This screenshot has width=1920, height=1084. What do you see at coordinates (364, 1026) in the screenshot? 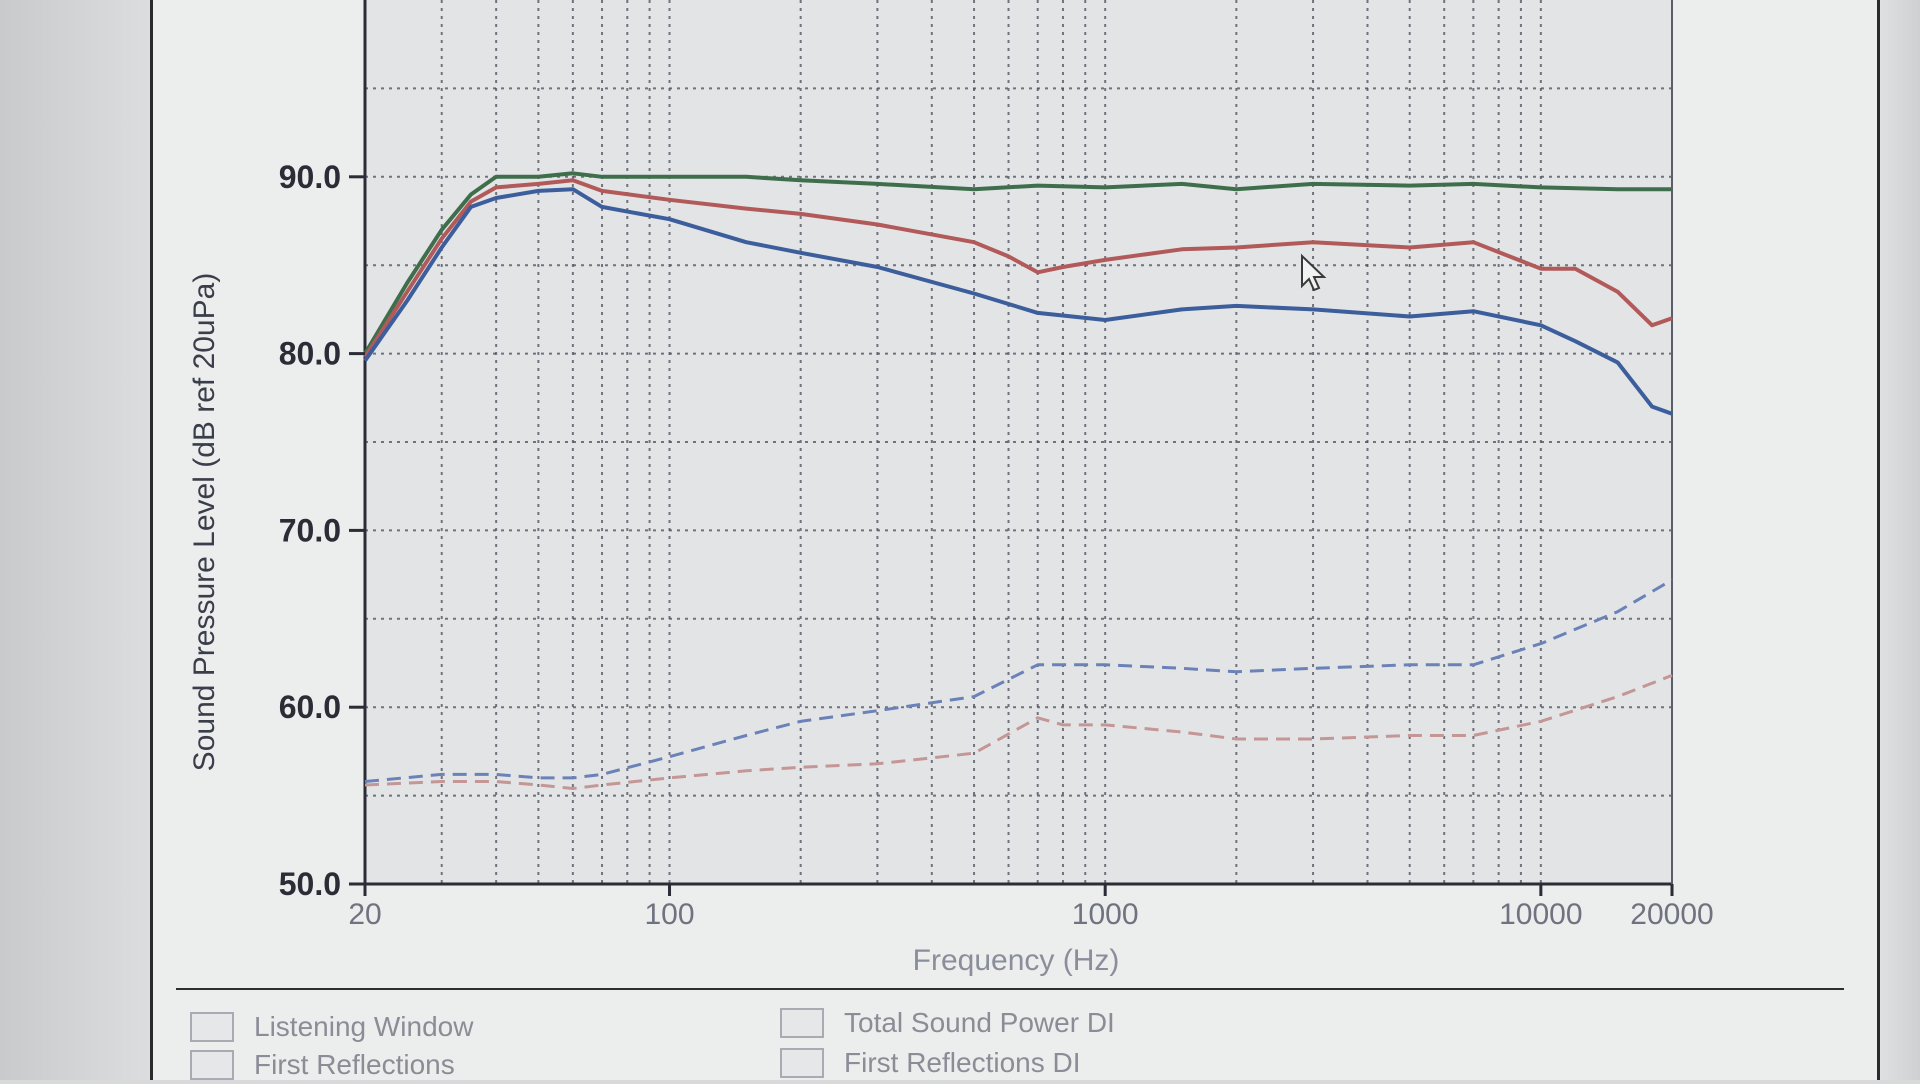
I see `legend-label: Listening Window` at bounding box center [364, 1026].